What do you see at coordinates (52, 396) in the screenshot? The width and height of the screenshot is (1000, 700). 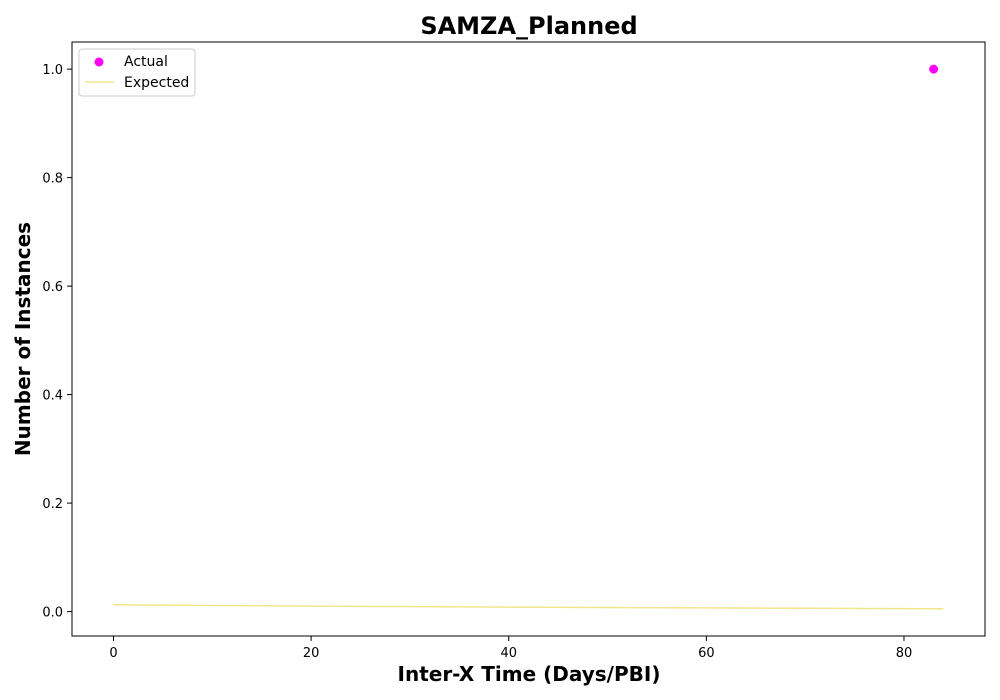 I see `y-tick-label: 0.4` at bounding box center [52, 396].